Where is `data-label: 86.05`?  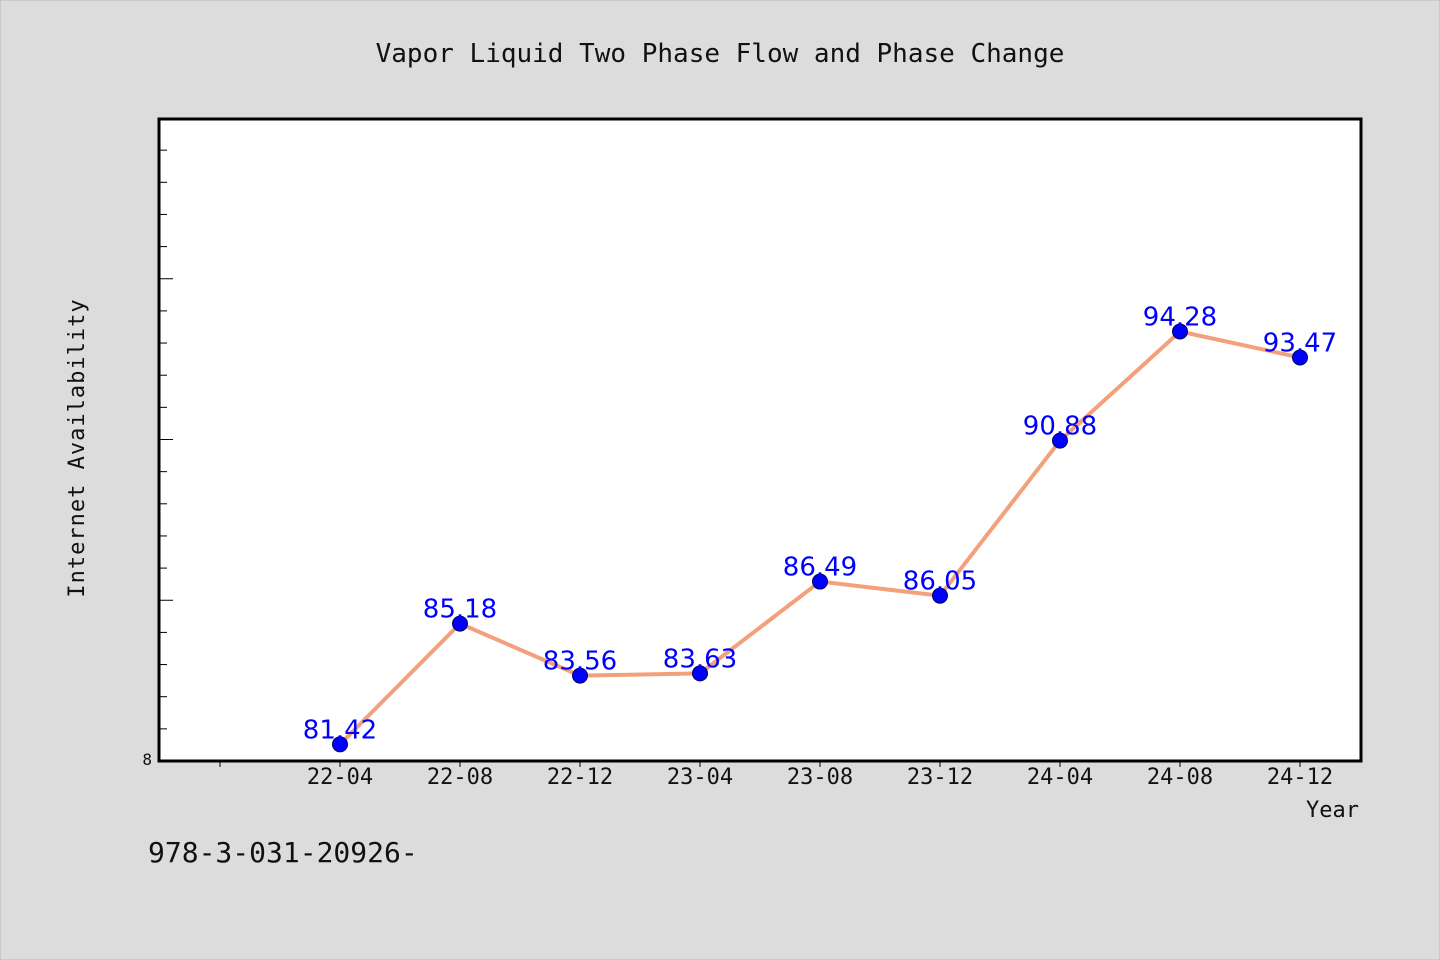
data-label: 86.05 is located at coordinates (940, 582).